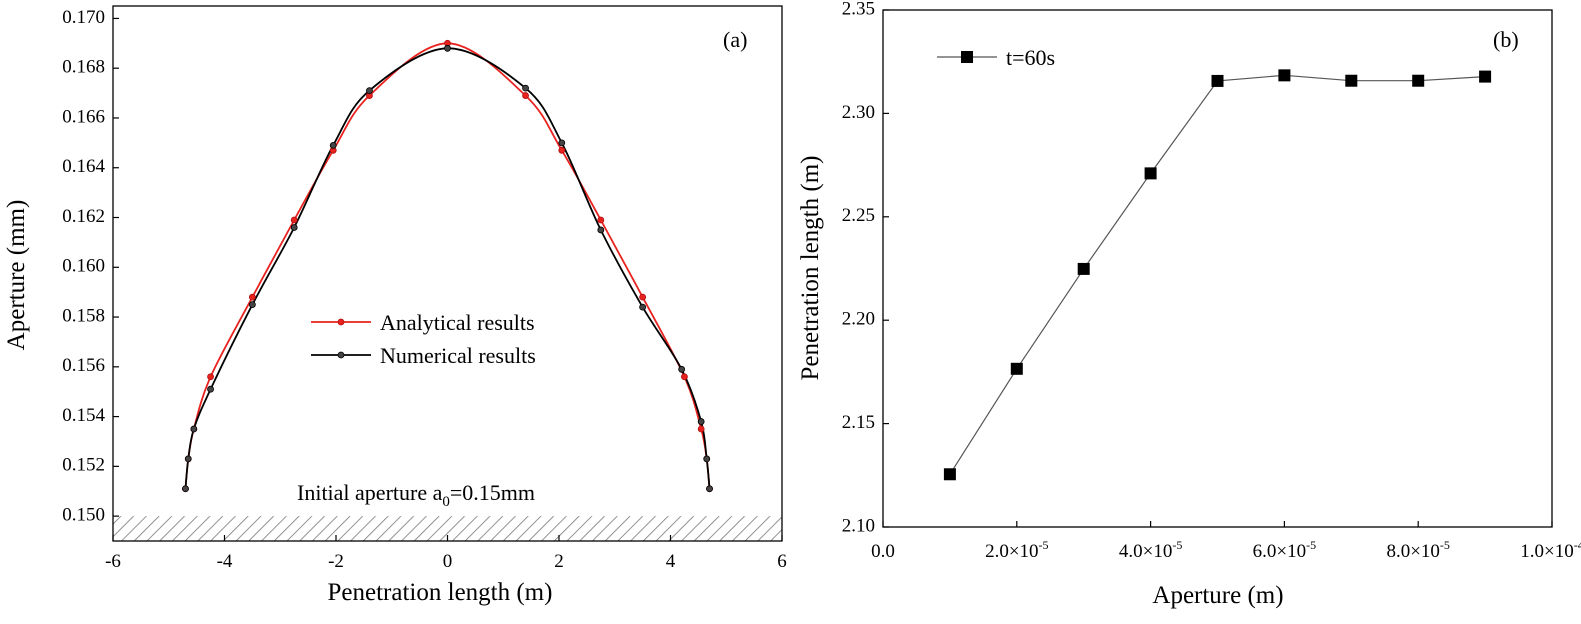  I want to click on chart-a-x-tick-label: 4, so click(671, 561).